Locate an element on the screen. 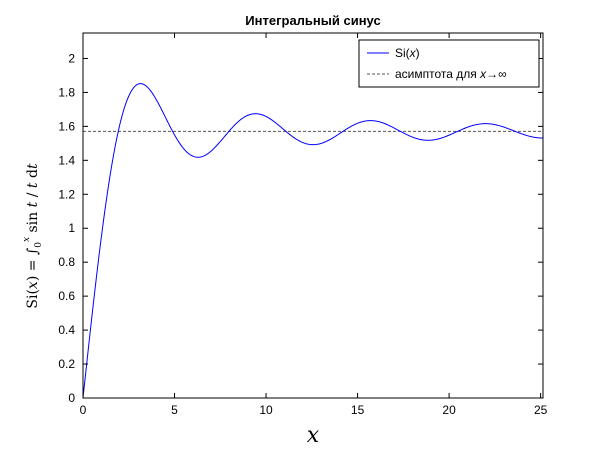  y-tick-label: 0.8 is located at coordinates (66, 262).